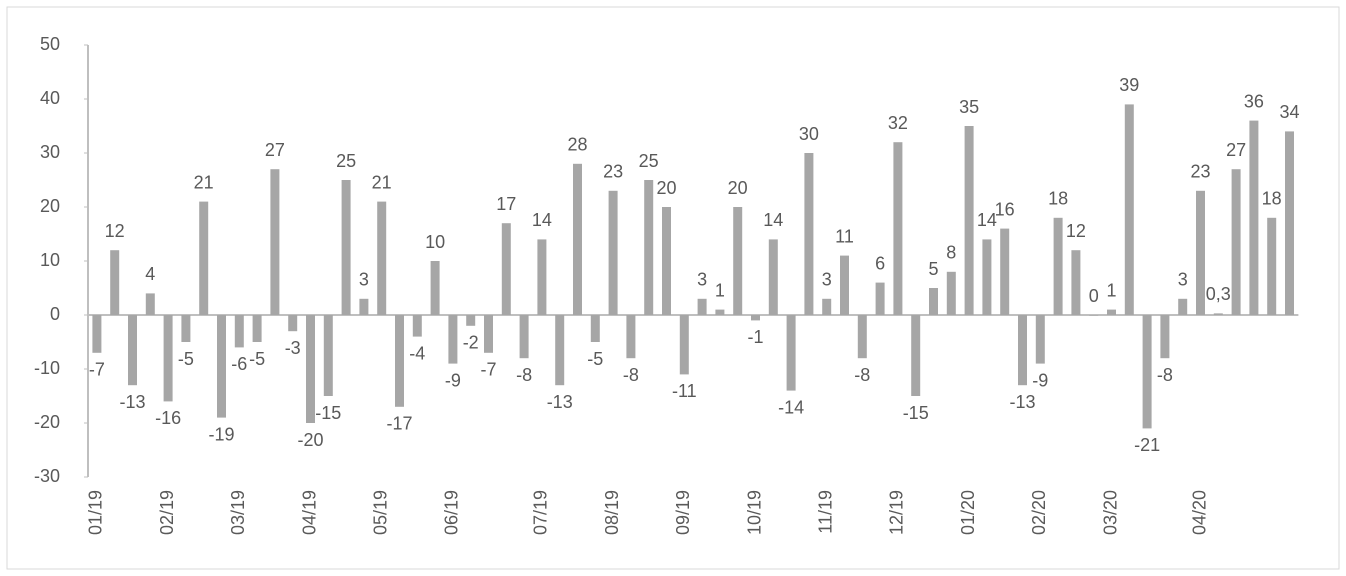 The height and width of the screenshot is (576, 1346). What do you see at coordinates (452, 512) in the screenshot?
I see `x-tick-label: 06/19` at bounding box center [452, 512].